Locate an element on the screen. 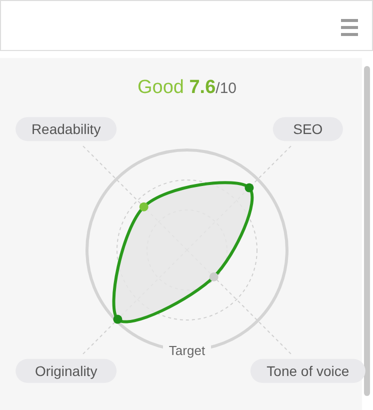 This screenshot has width=373, height=410. spoke-label: Tone of voice is located at coordinates (308, 370).